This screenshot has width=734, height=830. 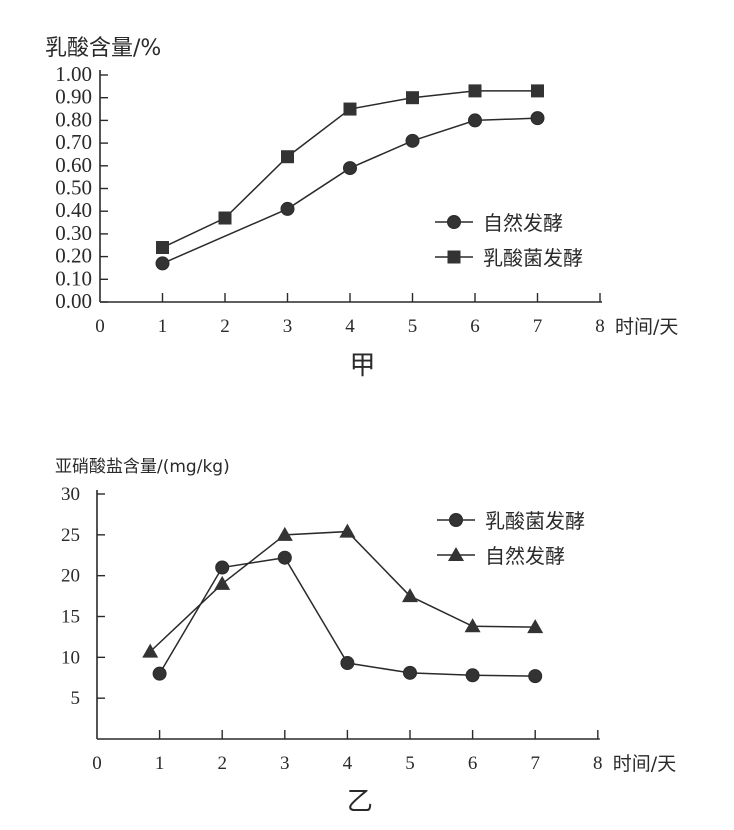 What do you see at coordinates (360, 802) in the screenshot?
I see `chart-title: 乙` at bounding box center [360, 802].